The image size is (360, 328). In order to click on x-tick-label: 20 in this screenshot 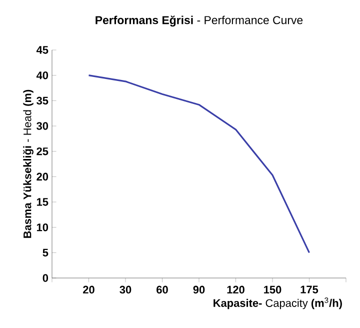, I will do `click(88, 290)`.